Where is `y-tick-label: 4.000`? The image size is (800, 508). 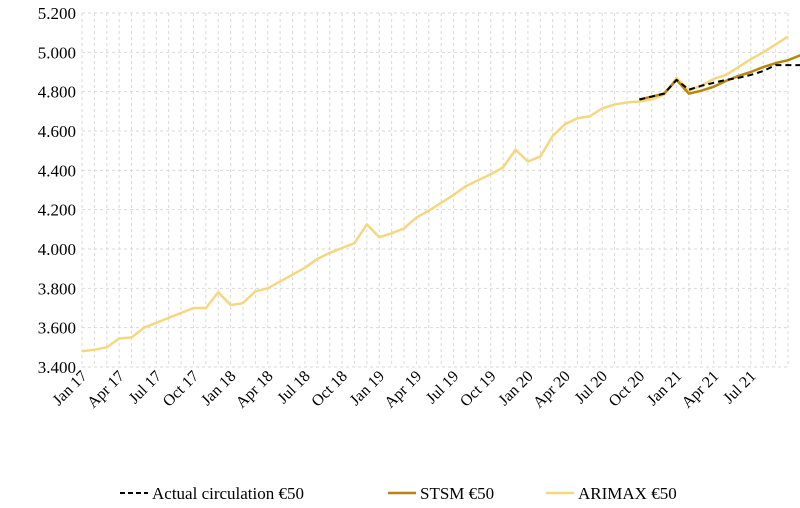 y-tick-label: 4.000 is located at coordinates (57, 249).